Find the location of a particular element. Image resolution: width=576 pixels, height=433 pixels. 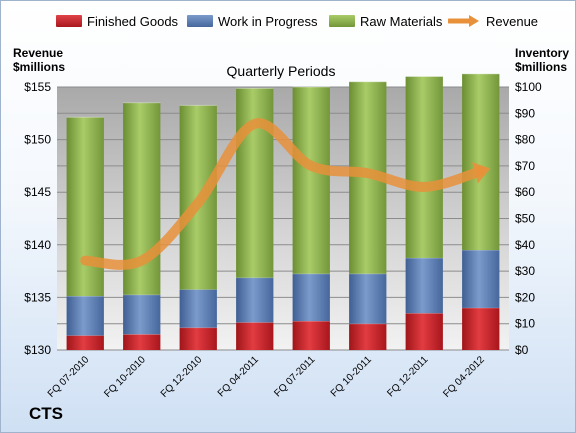

legend-label: Raw Materials is located at coordinates (401, 21).